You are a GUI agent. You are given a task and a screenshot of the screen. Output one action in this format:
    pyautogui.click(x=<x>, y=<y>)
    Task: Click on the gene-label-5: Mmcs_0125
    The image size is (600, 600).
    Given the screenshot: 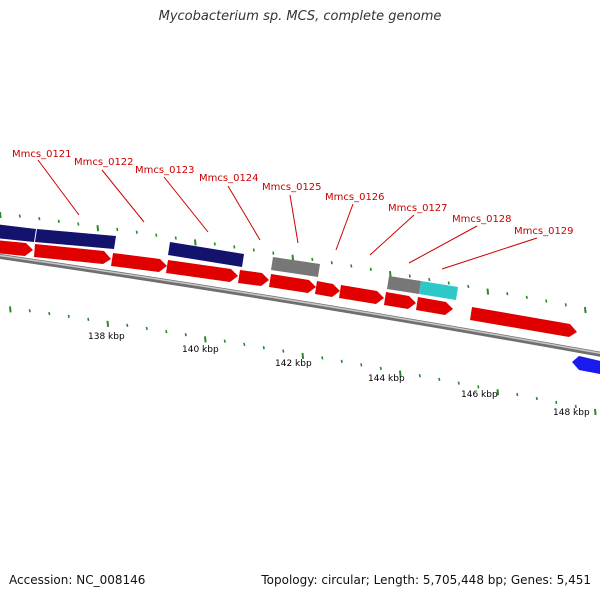 What is the action you would take?
    pyautogui.click(x=292, y=187)
    